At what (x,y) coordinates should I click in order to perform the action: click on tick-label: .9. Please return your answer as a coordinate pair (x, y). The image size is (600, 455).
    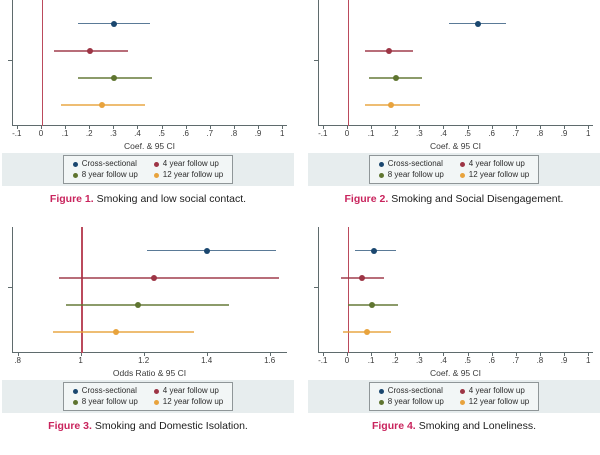
    Looking at the image, I should click on (564, 360).